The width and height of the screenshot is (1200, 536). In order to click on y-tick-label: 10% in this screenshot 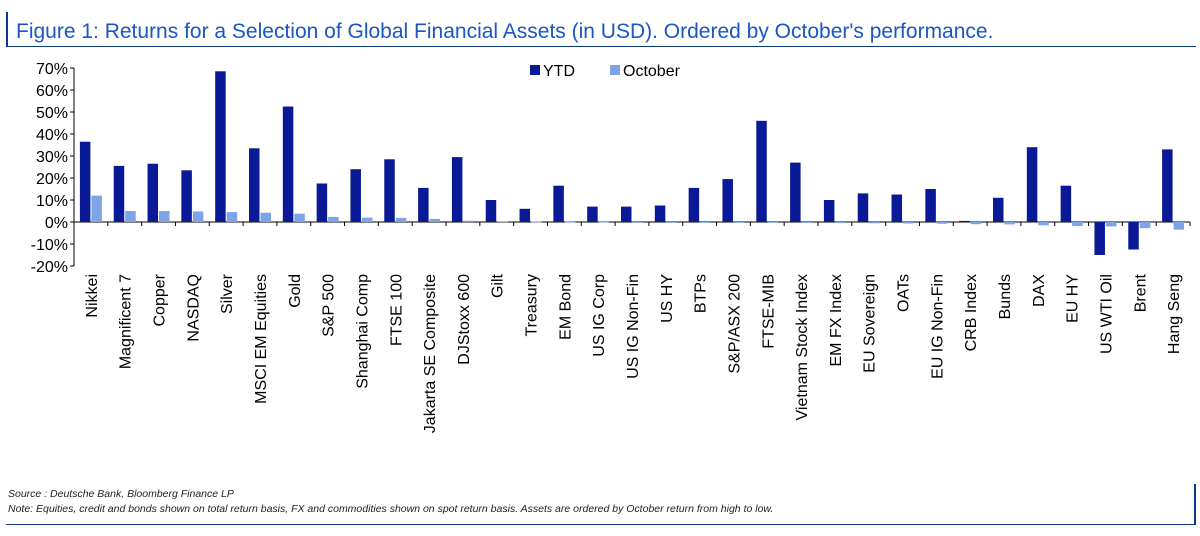, I will do `click(52, 201)`.